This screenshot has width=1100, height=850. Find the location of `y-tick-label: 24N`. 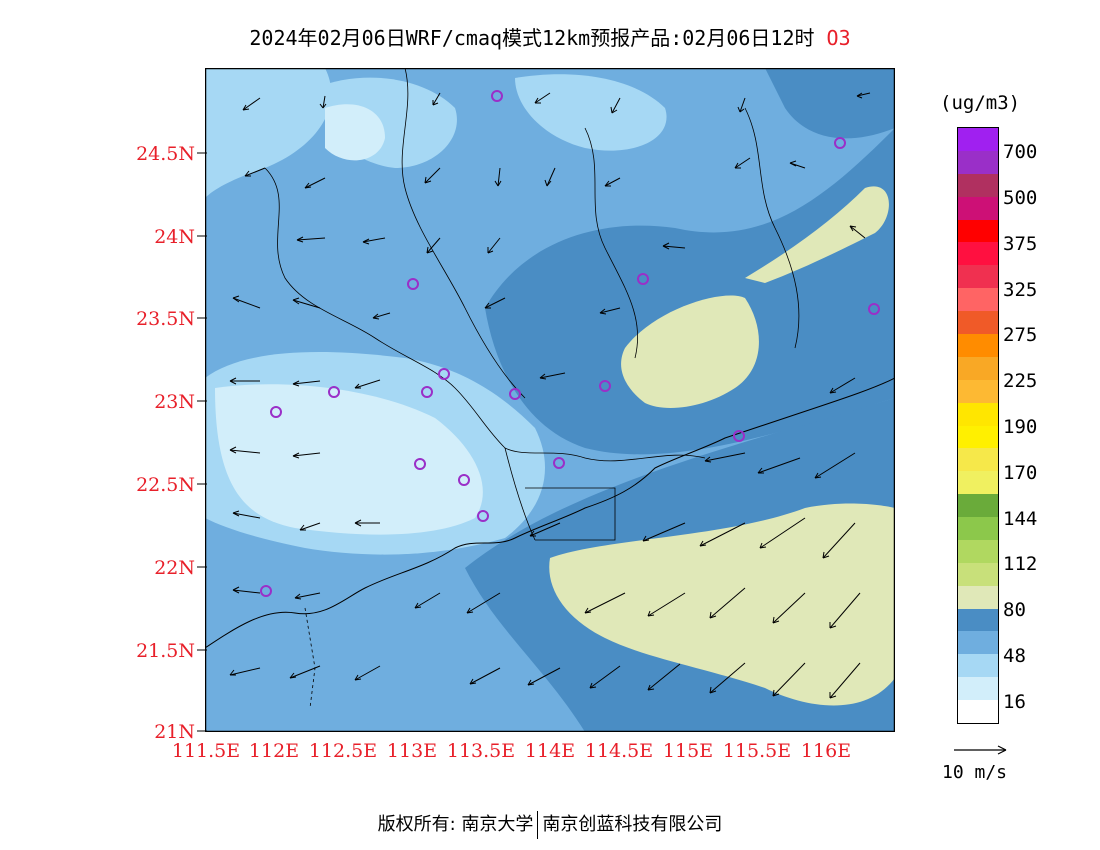

y-tick-label: 24N is located at coordinates (174, 237).